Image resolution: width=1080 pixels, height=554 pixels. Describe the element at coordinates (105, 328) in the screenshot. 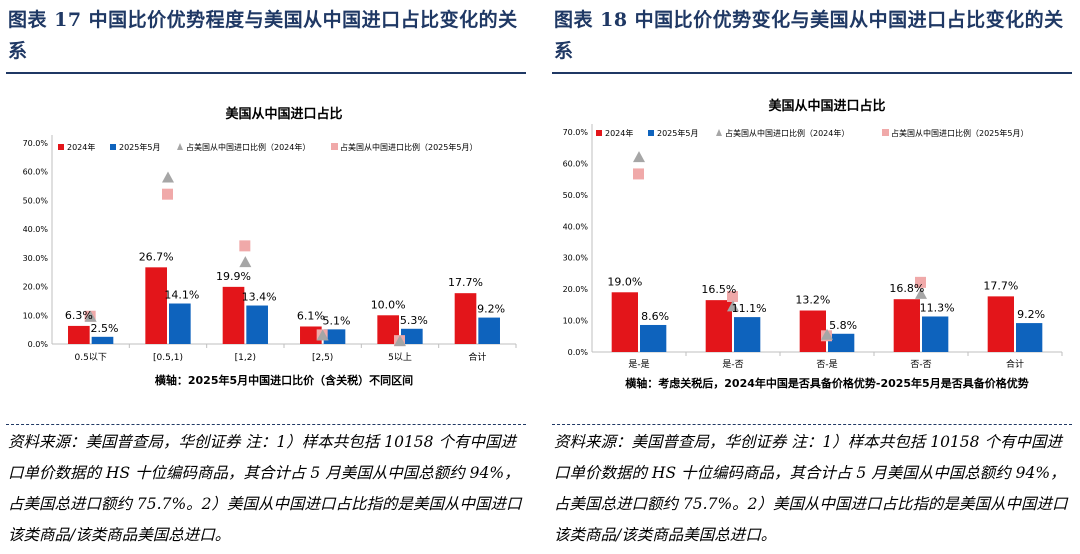

I see `data-label-2025-may: 2.5%` at that location.